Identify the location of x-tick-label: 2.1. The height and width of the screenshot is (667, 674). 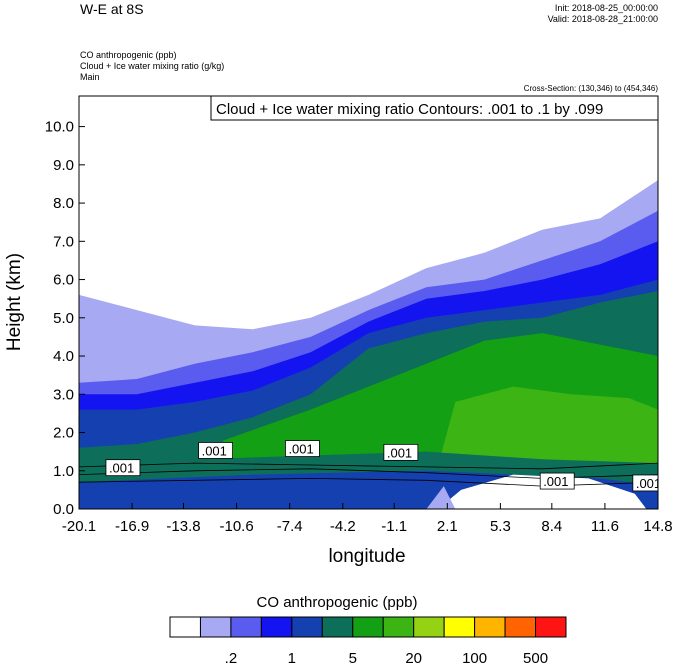
(447, 526).